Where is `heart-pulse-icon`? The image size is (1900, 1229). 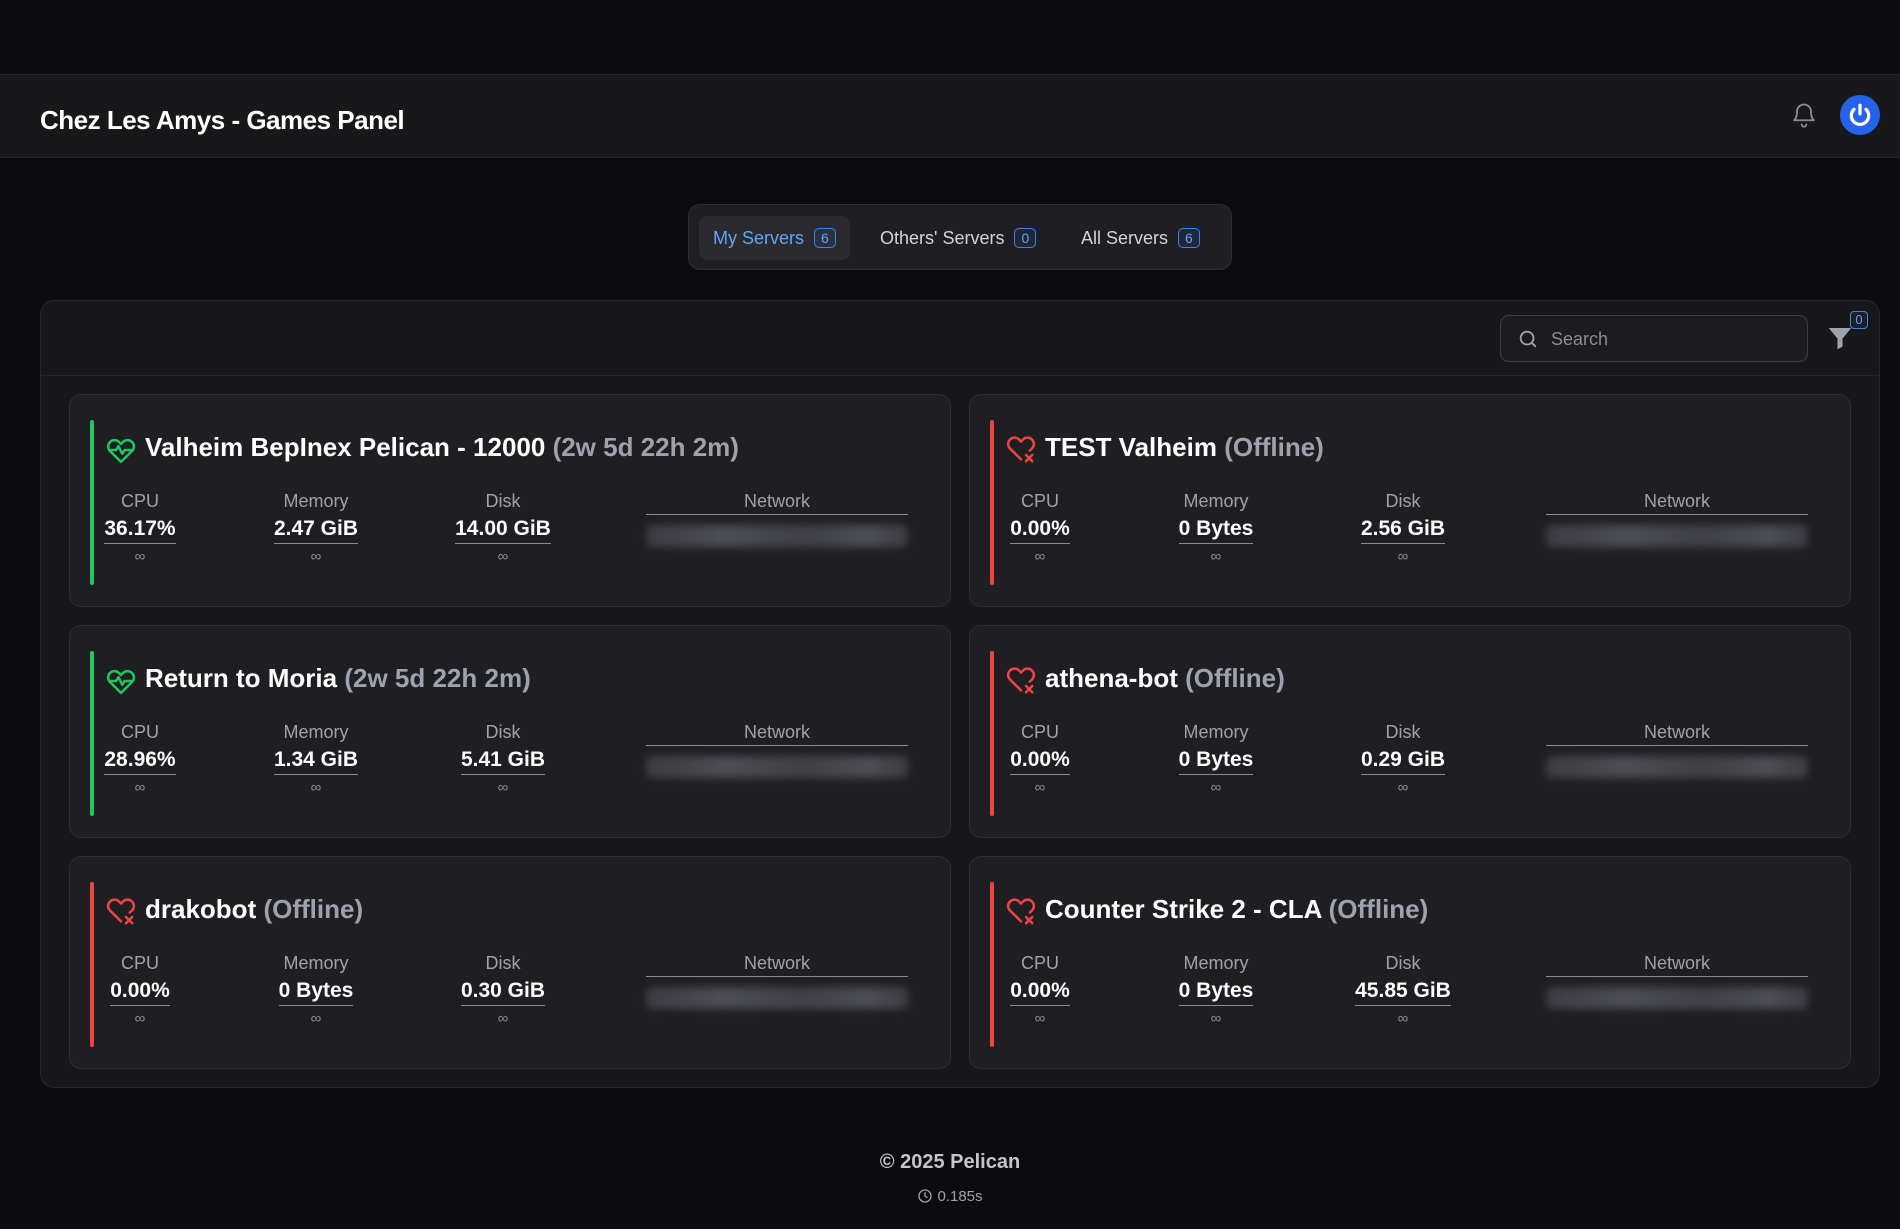
heart-pulse-icon is located at coordinates (121, 681).